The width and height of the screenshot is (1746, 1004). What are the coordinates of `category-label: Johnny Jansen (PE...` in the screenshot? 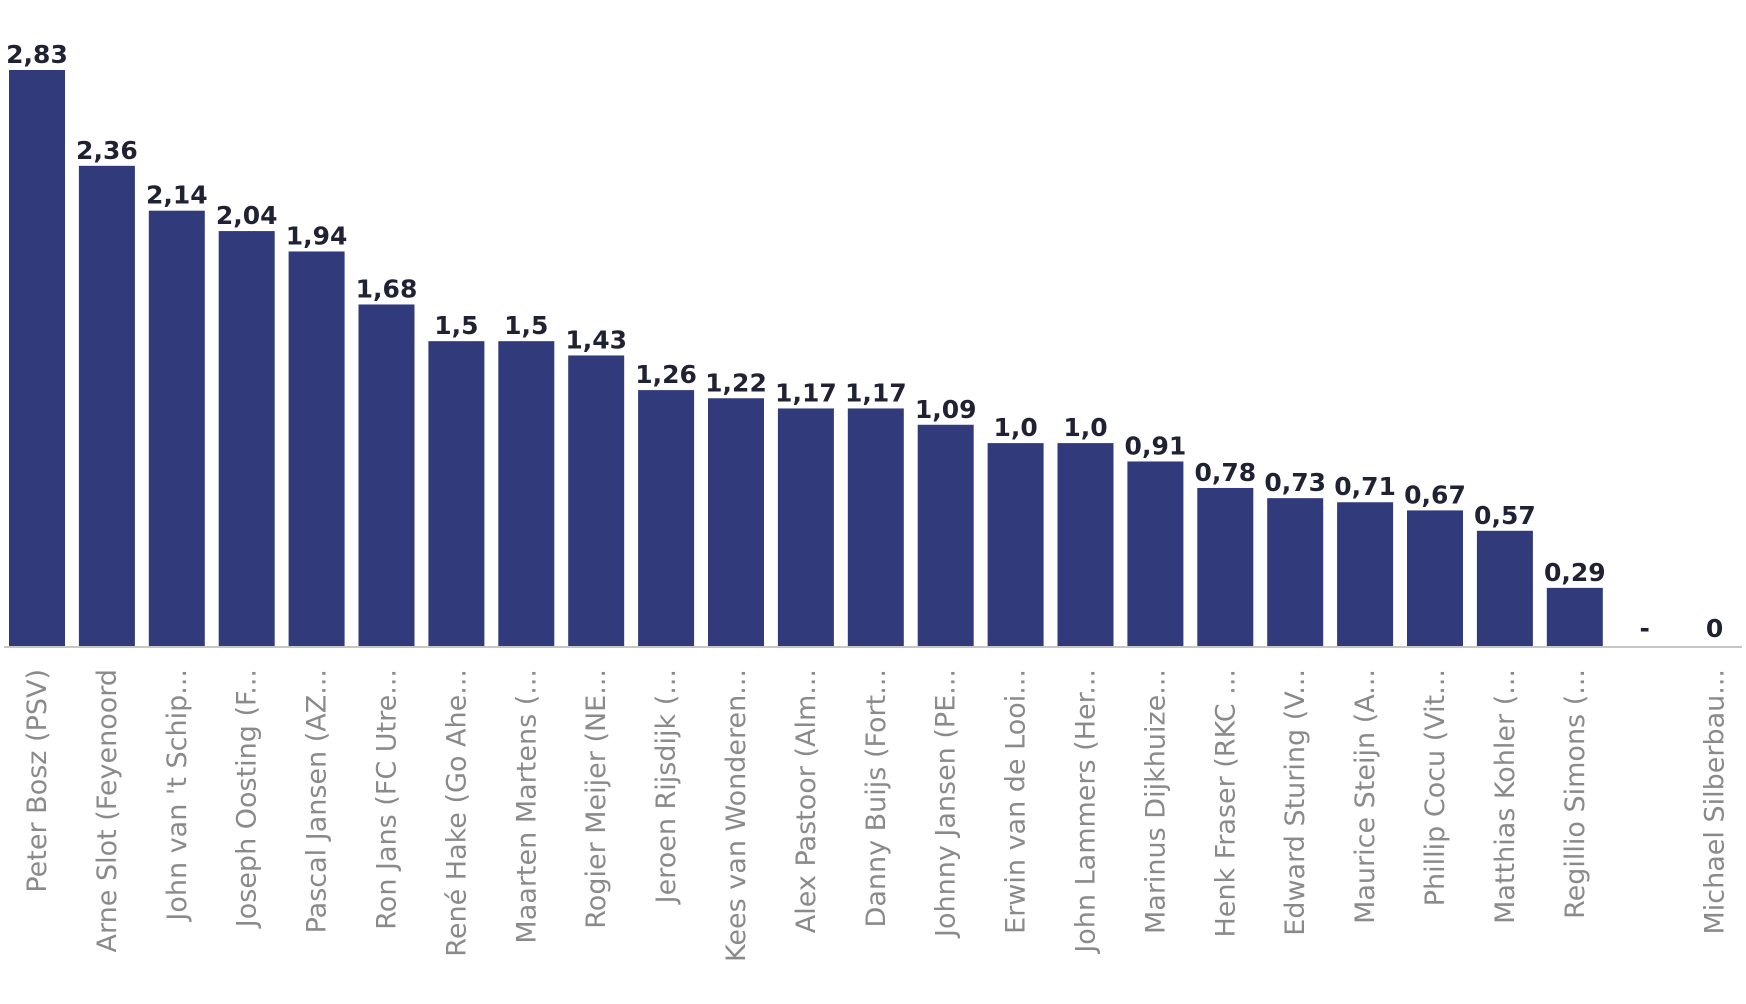 It's located at (946, 804).